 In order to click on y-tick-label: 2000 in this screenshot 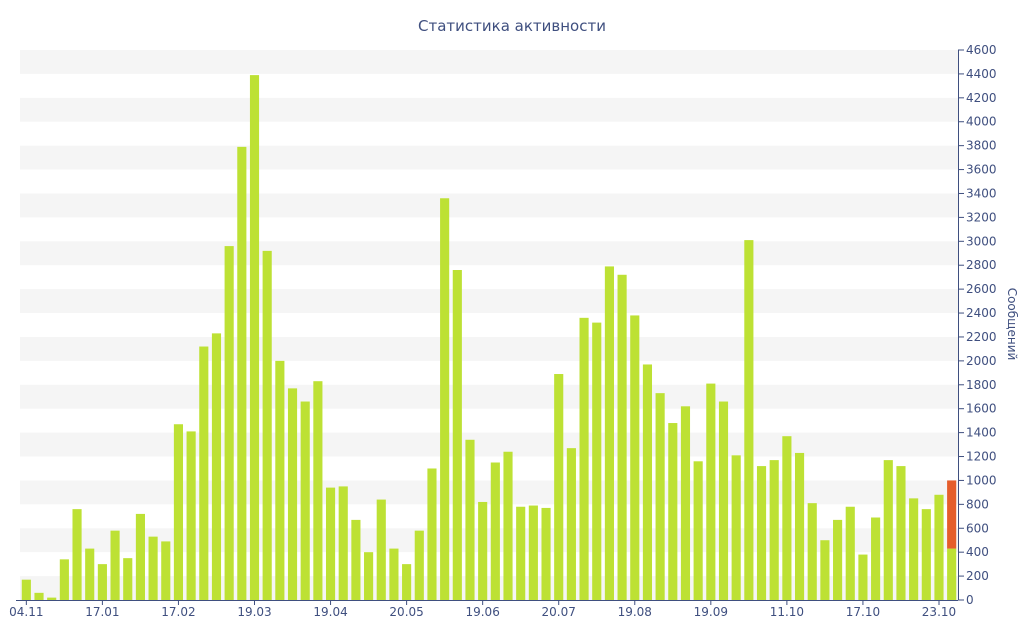, I will do `click(981, 361)`.